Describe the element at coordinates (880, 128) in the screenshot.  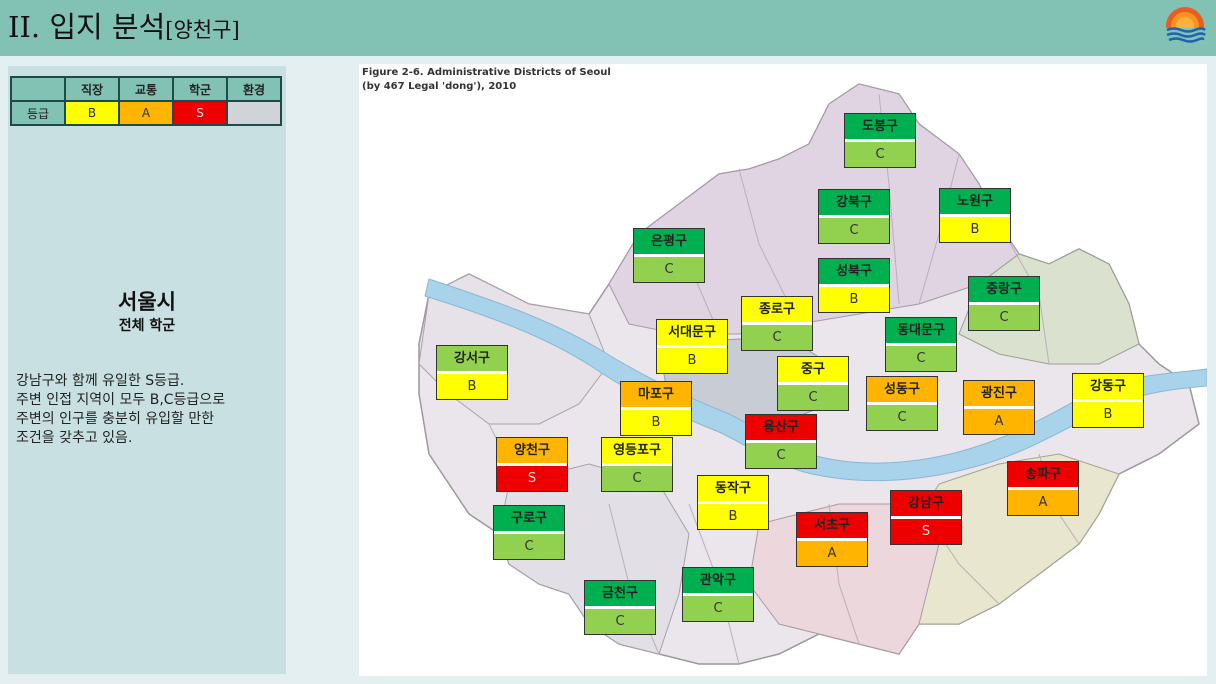
I see `district-name: 도봉구` at that location.